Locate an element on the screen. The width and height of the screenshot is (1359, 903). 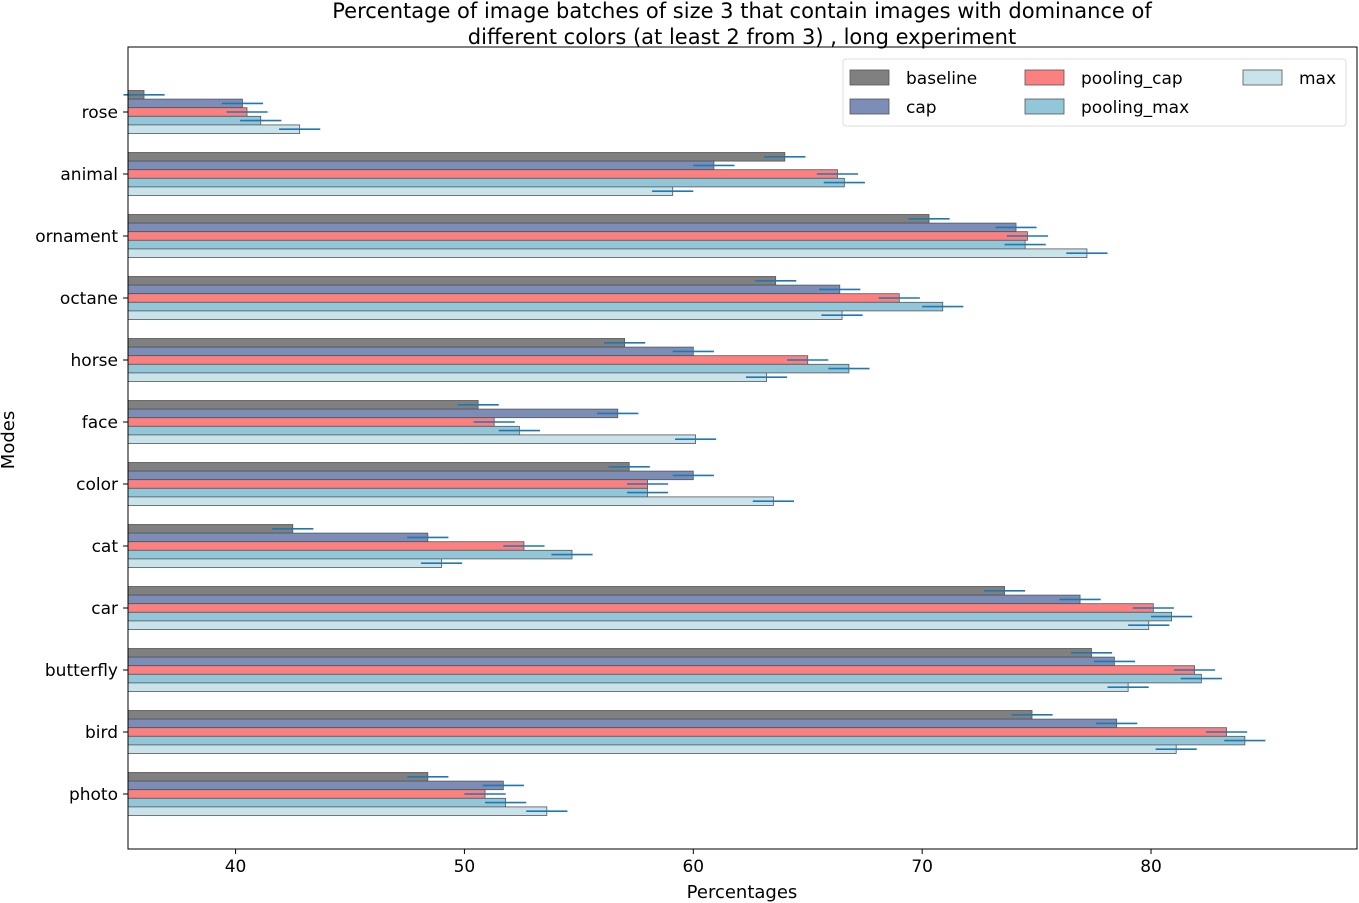
bar-max-photo is located at coordinates (337, 811).